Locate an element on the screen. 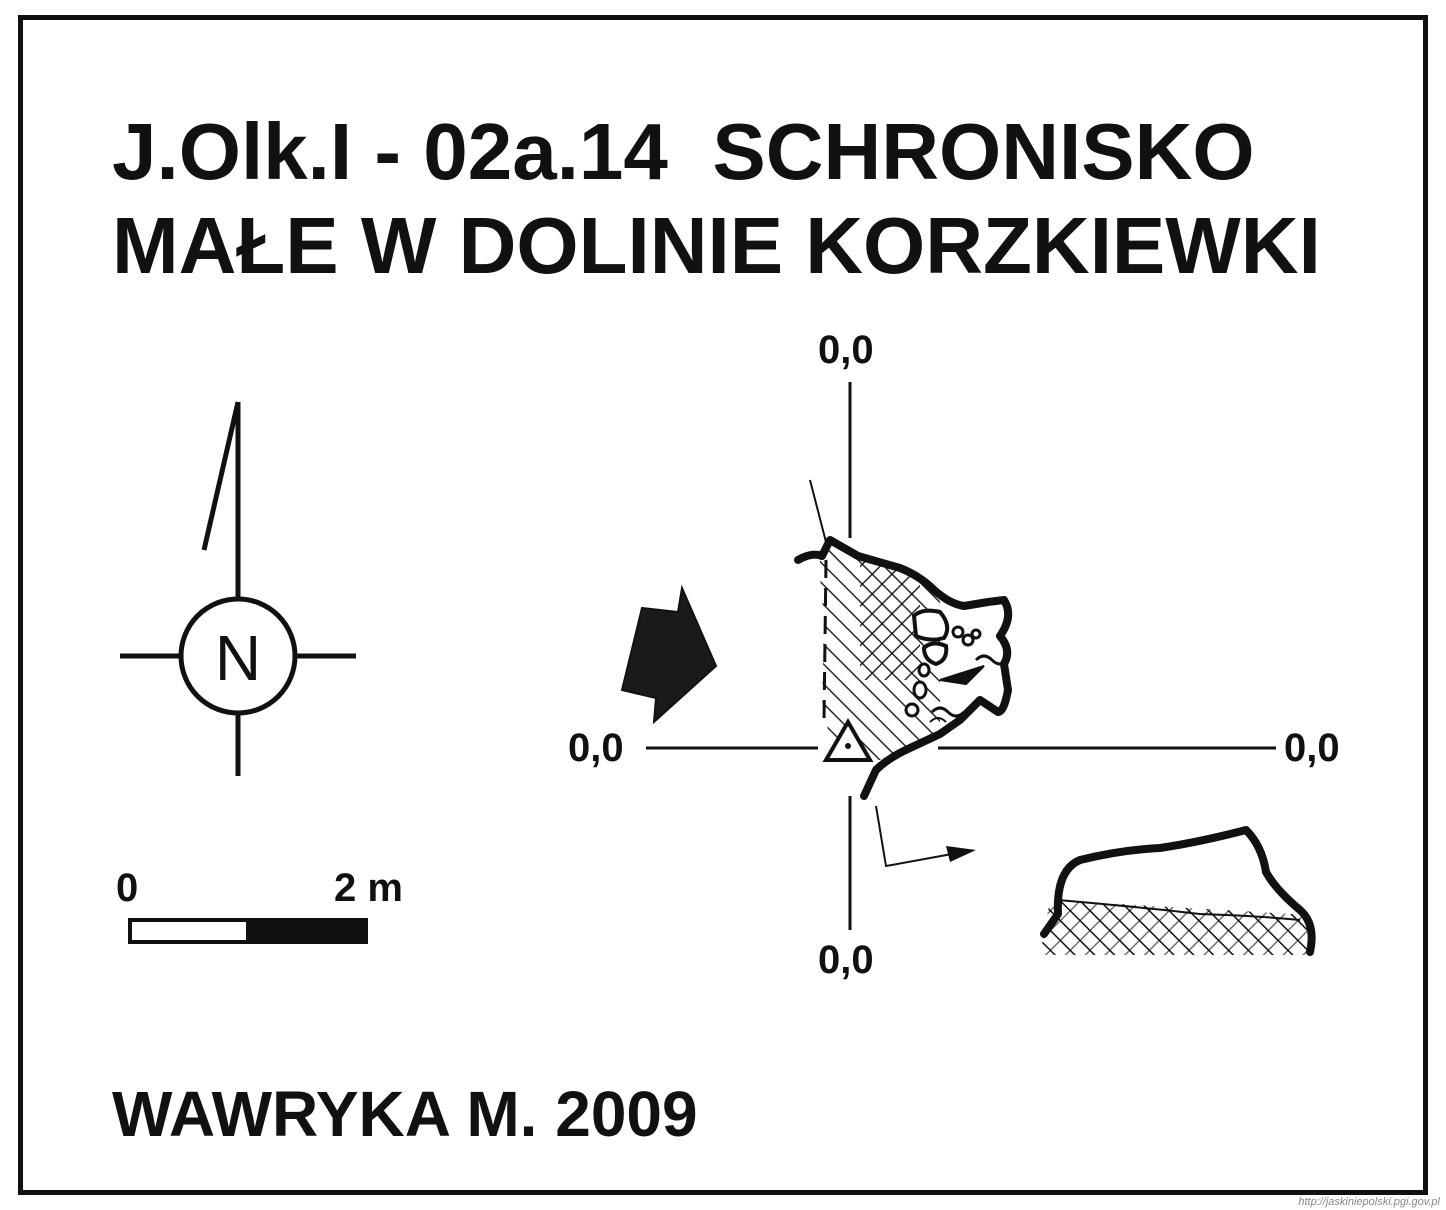  map-title-line-1: J.Olk.I - 02a.14 SCHRONISKO is located at coordinates (683, 151).